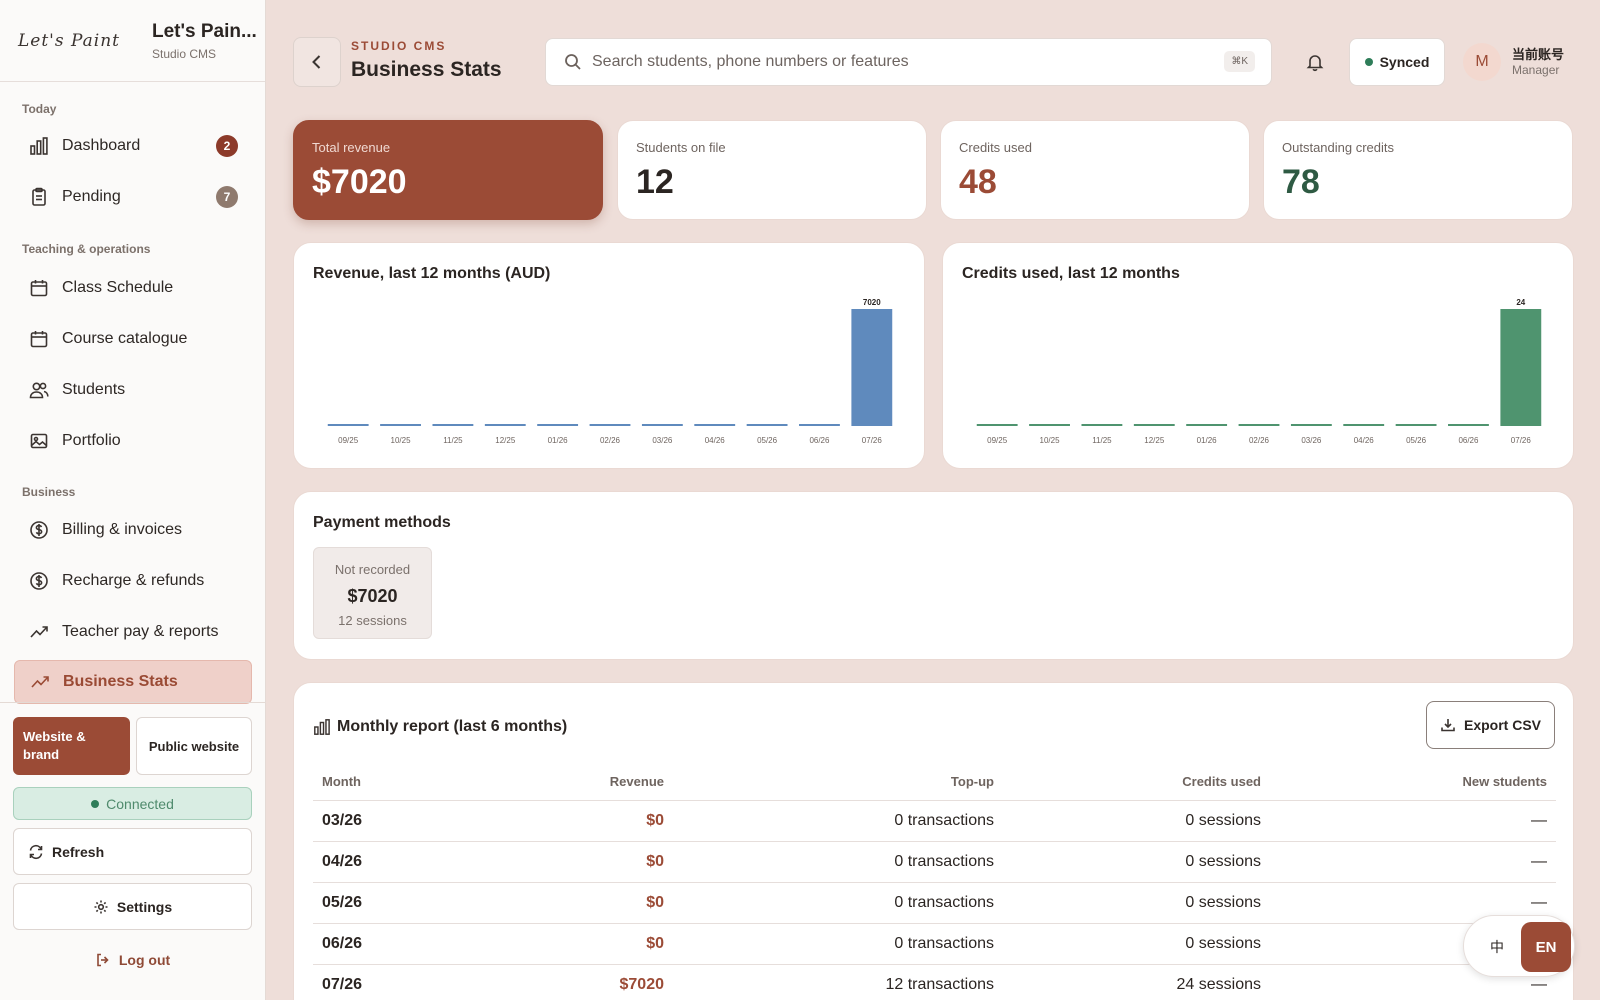  What do you see at coordinates (133, 146) in the screenshot?
I see `sidebar-item-dashboard: Dashboard 2` at bounding box center [133, 146].